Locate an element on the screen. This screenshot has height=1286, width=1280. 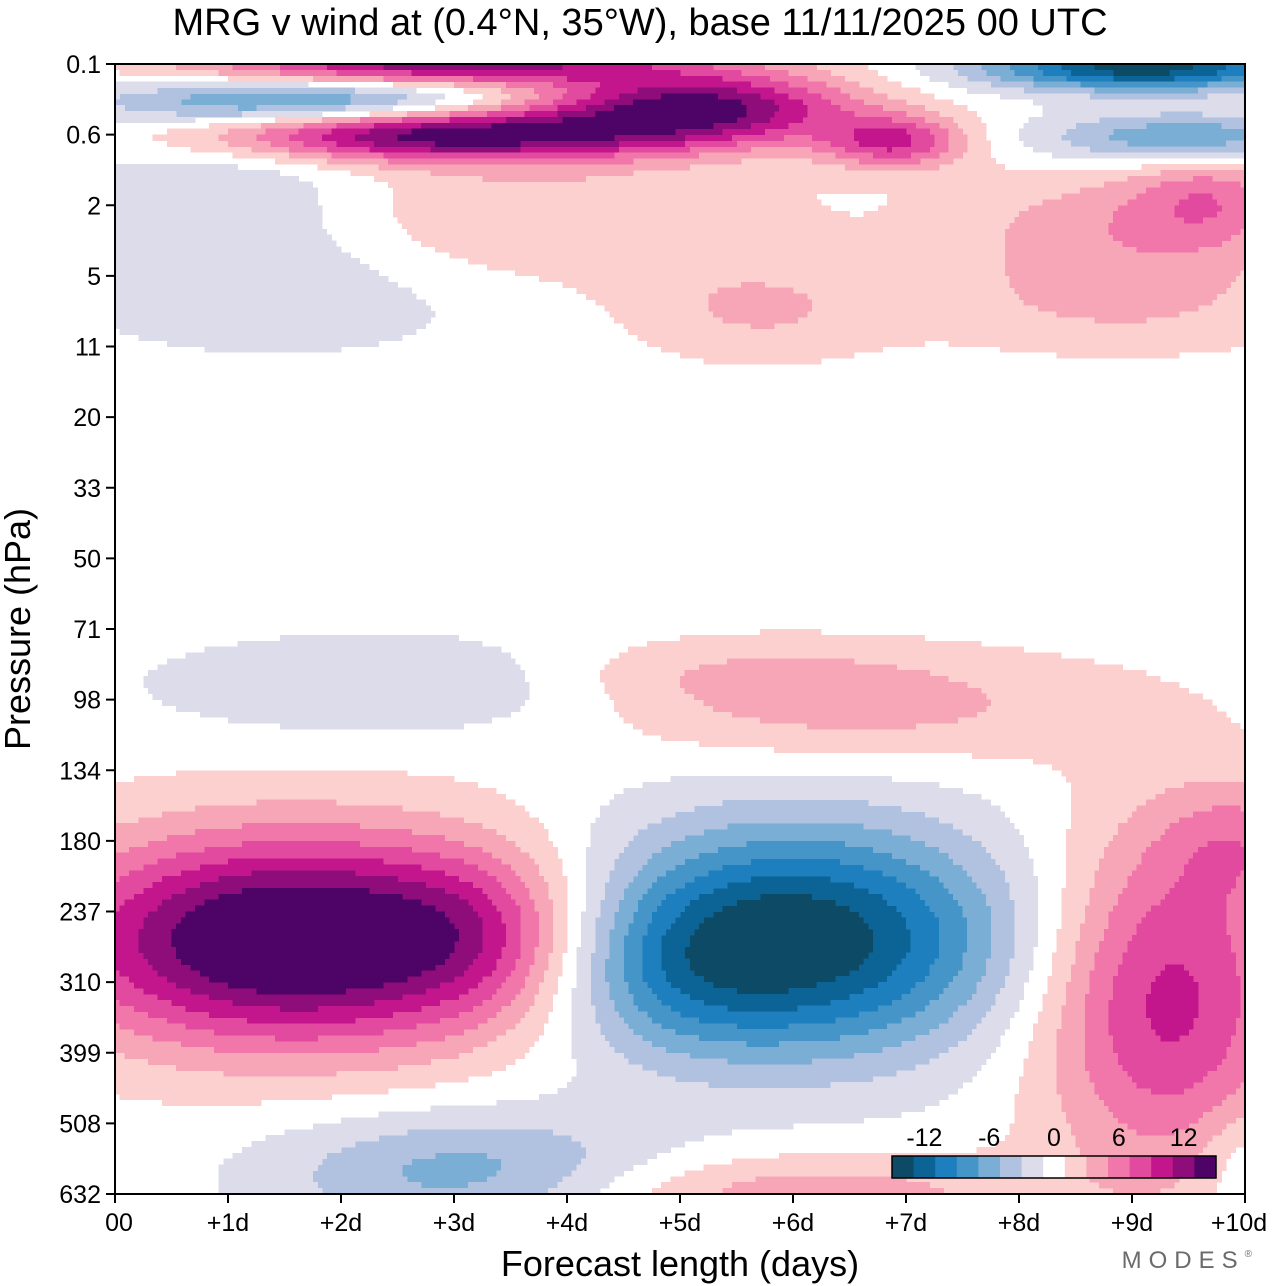
y-tick-label: 98 is located at coordinates (87, 701).